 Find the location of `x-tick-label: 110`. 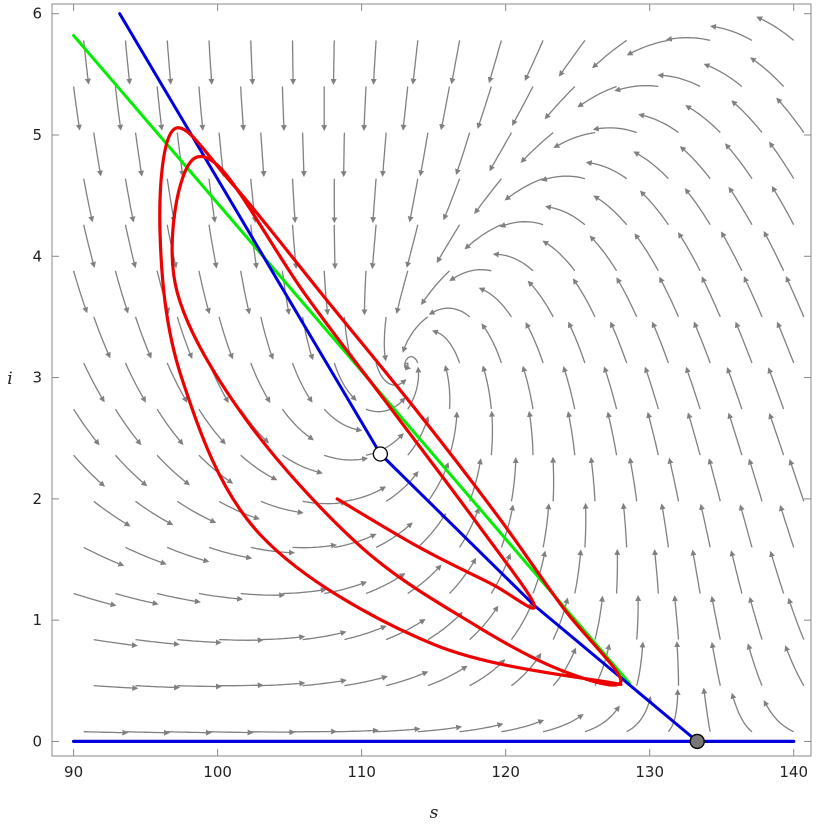

x-tick-label: 110 is located at coordinates (361, 772).